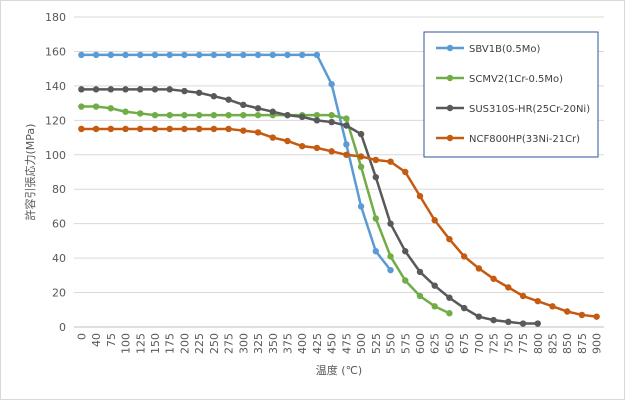 The width and height of the screenshot is (625, 401). I want to click on x-tick-label: 325, so click(258, 343).